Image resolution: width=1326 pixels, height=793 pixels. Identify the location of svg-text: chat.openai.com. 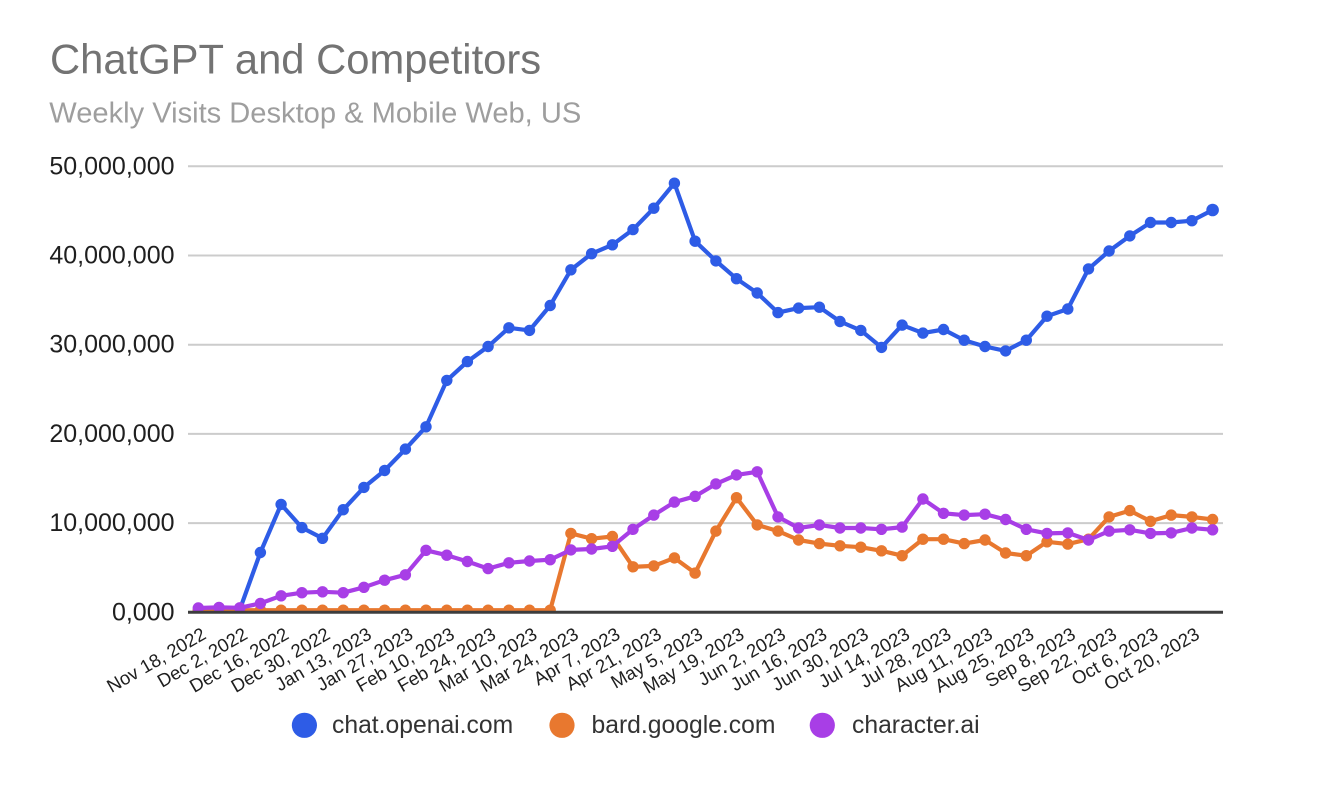
(422, 725).